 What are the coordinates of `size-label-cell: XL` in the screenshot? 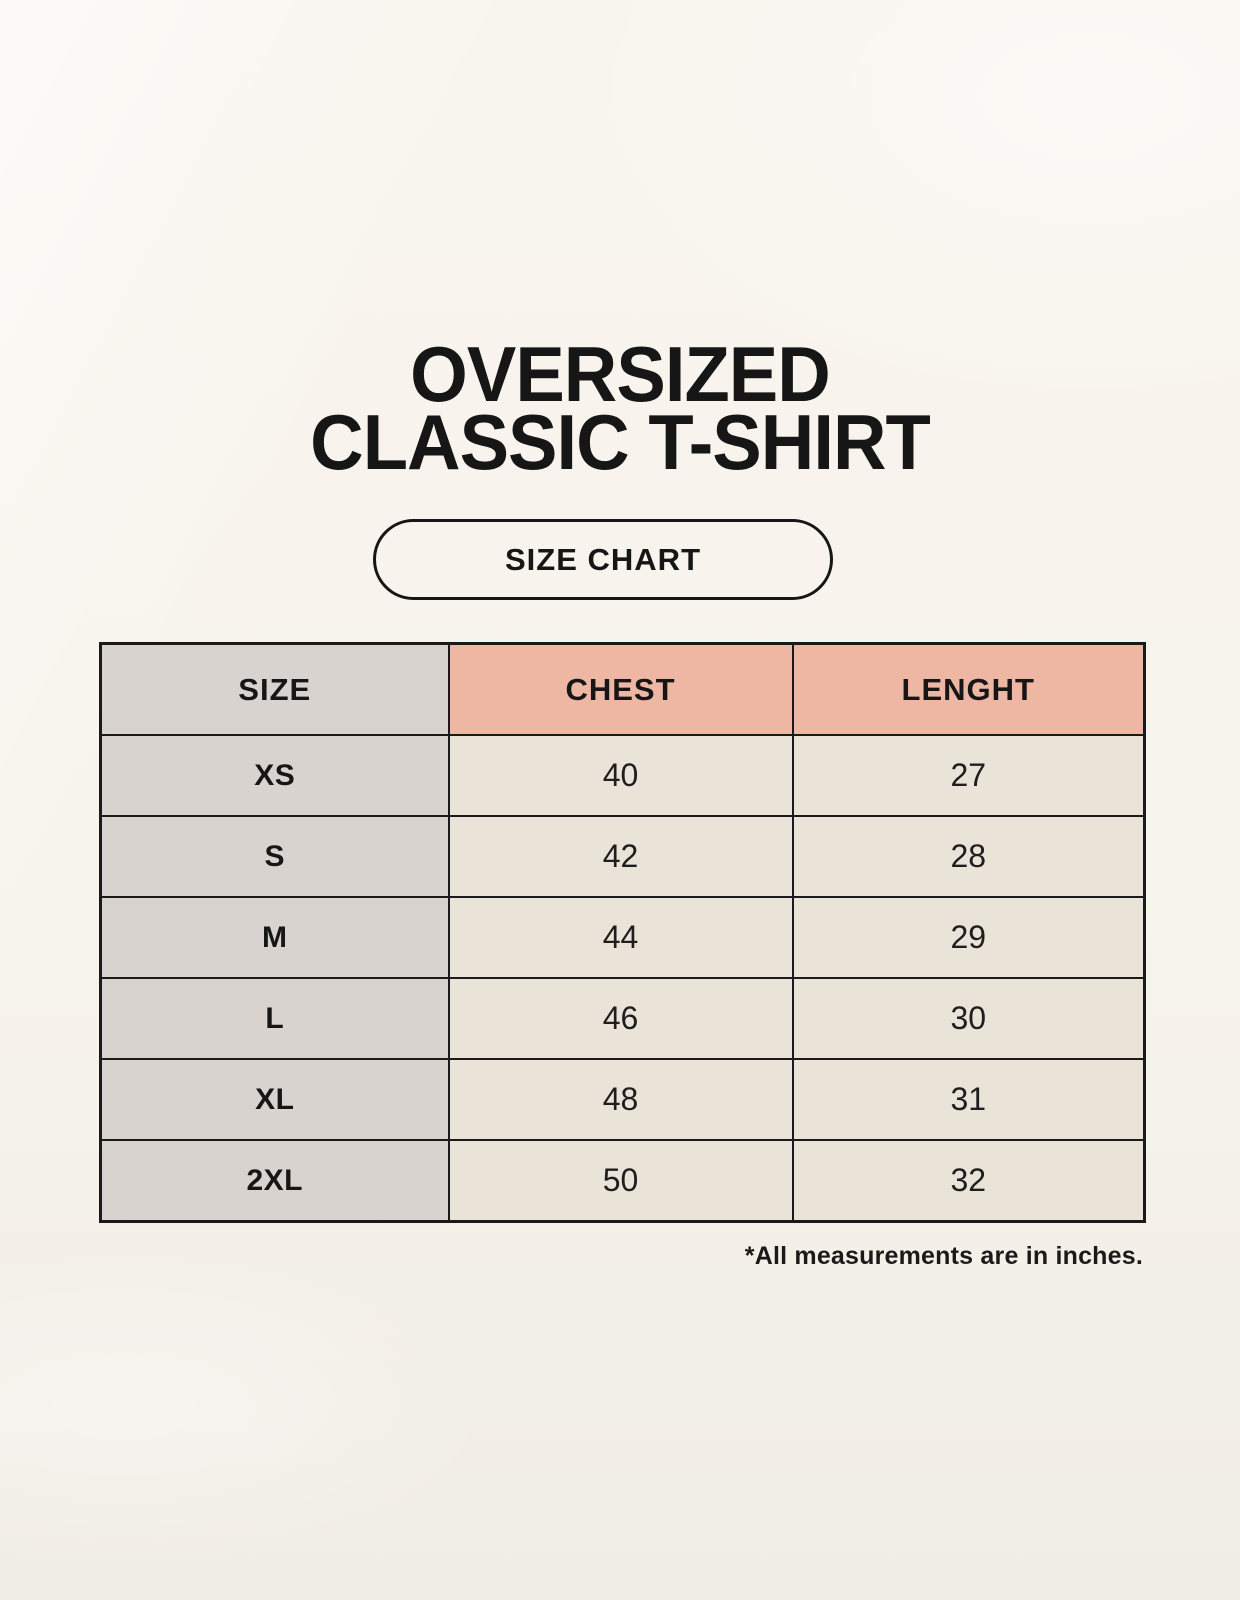 It's located at (274, 1099).